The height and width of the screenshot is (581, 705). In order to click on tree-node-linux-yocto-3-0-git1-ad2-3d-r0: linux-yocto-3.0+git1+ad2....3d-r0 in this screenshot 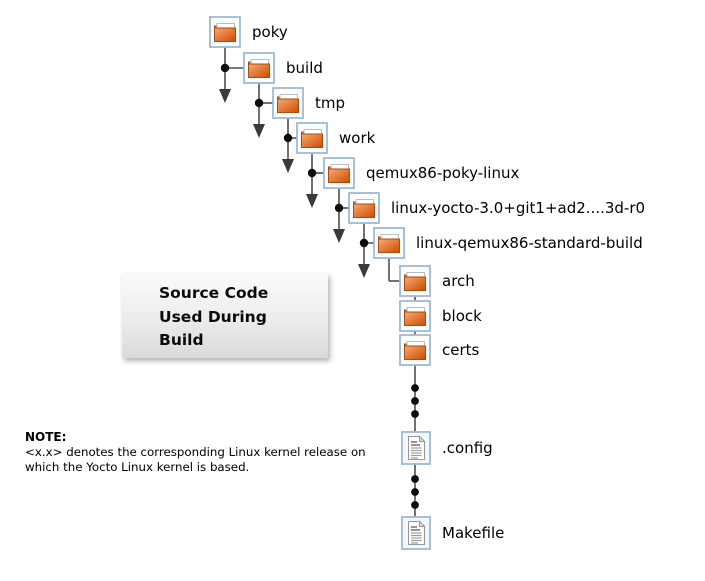, I will do `click(496, 208)`.